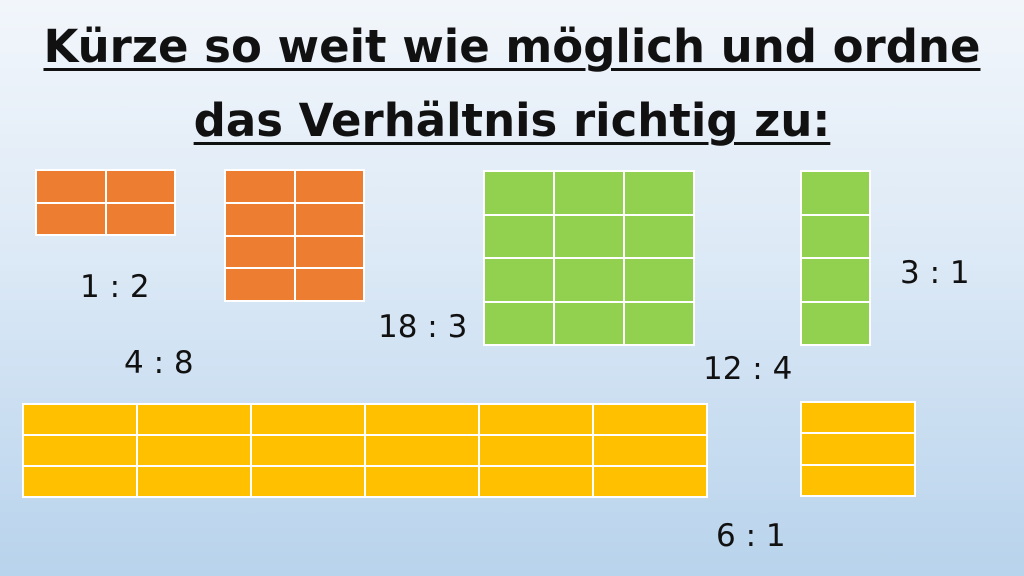  Describe the element at coordinates (835, 258) in the screenshot. I see `green-column` at that location.